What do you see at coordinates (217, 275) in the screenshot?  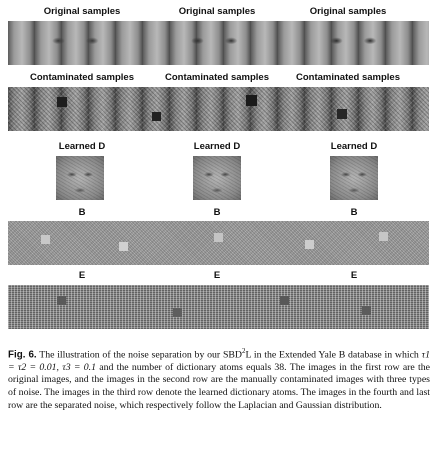 I see `e-label-2: E` at bounding box center [217, 275].